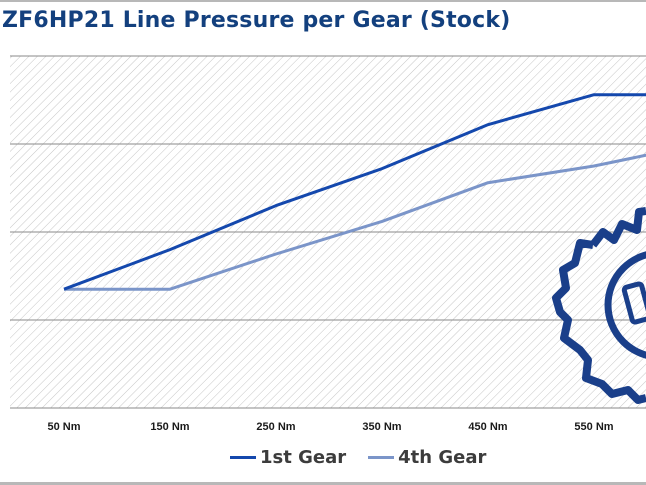 Image resolution: width=646 pixels, height=485 pixels. Describe the element at coordinates (593, 427) in the screenshot. I see `x-tick-label: 550 Nm` at that location.